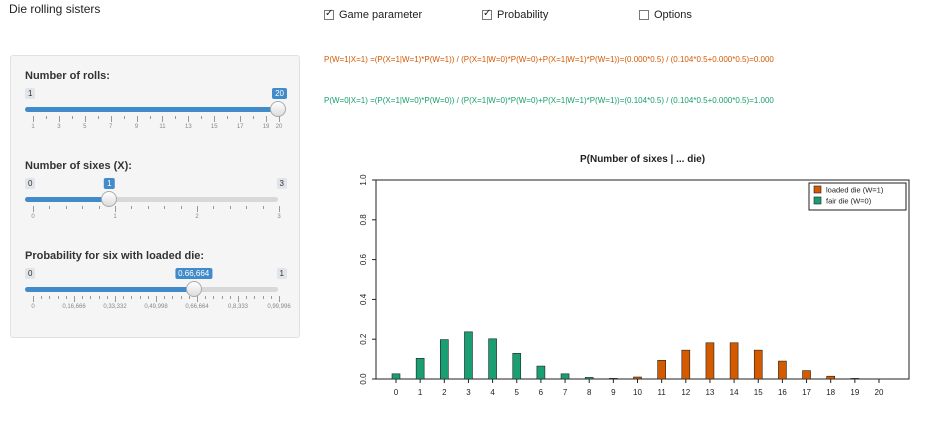 This screenshot has width=931, height=429. I want to click on toggle-options: Options, so click(665, 15).